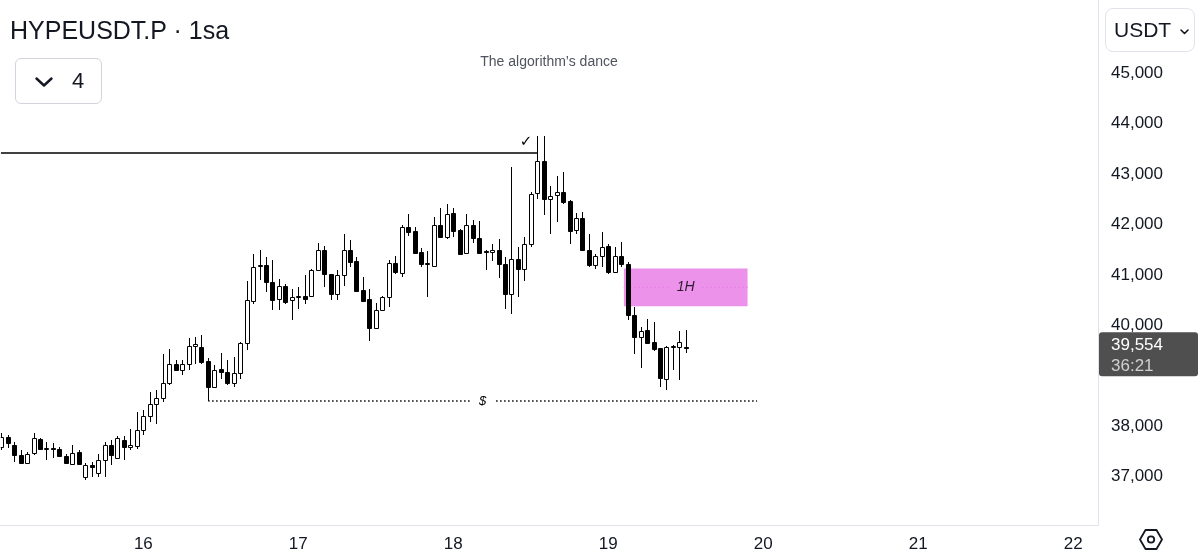 The width and height of the screenshot is (1200, 551). What do you see at coordinates (1137, 425) in the screenshot?
I see `y-tick-label: 38,000` at bounding box center [1137, 425].